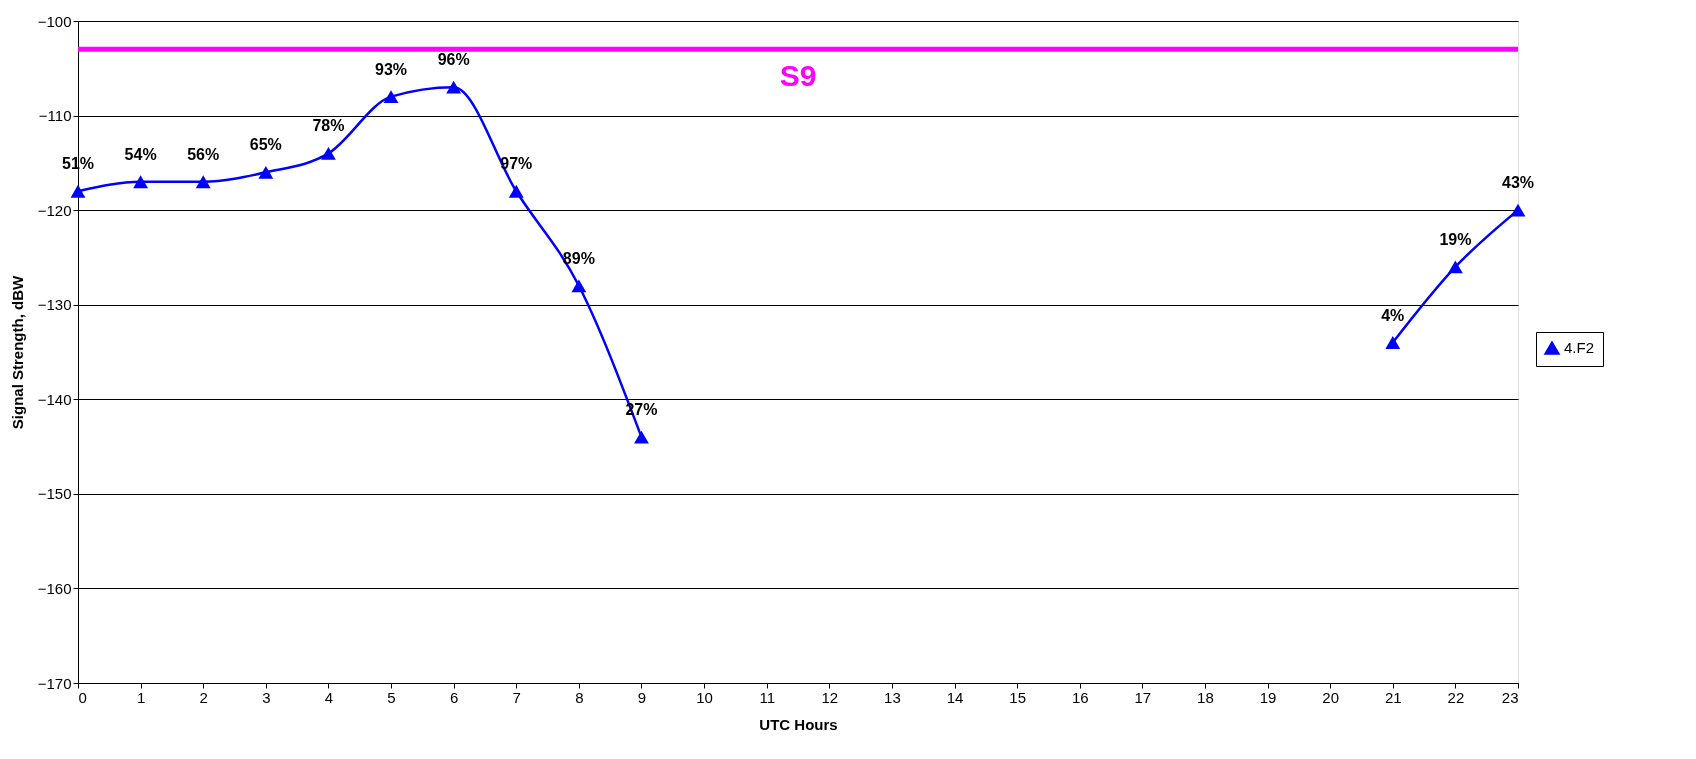 The width and height of the screenshot is (1696, 759). I want to click on annotation: 93%, so click(391, 69).